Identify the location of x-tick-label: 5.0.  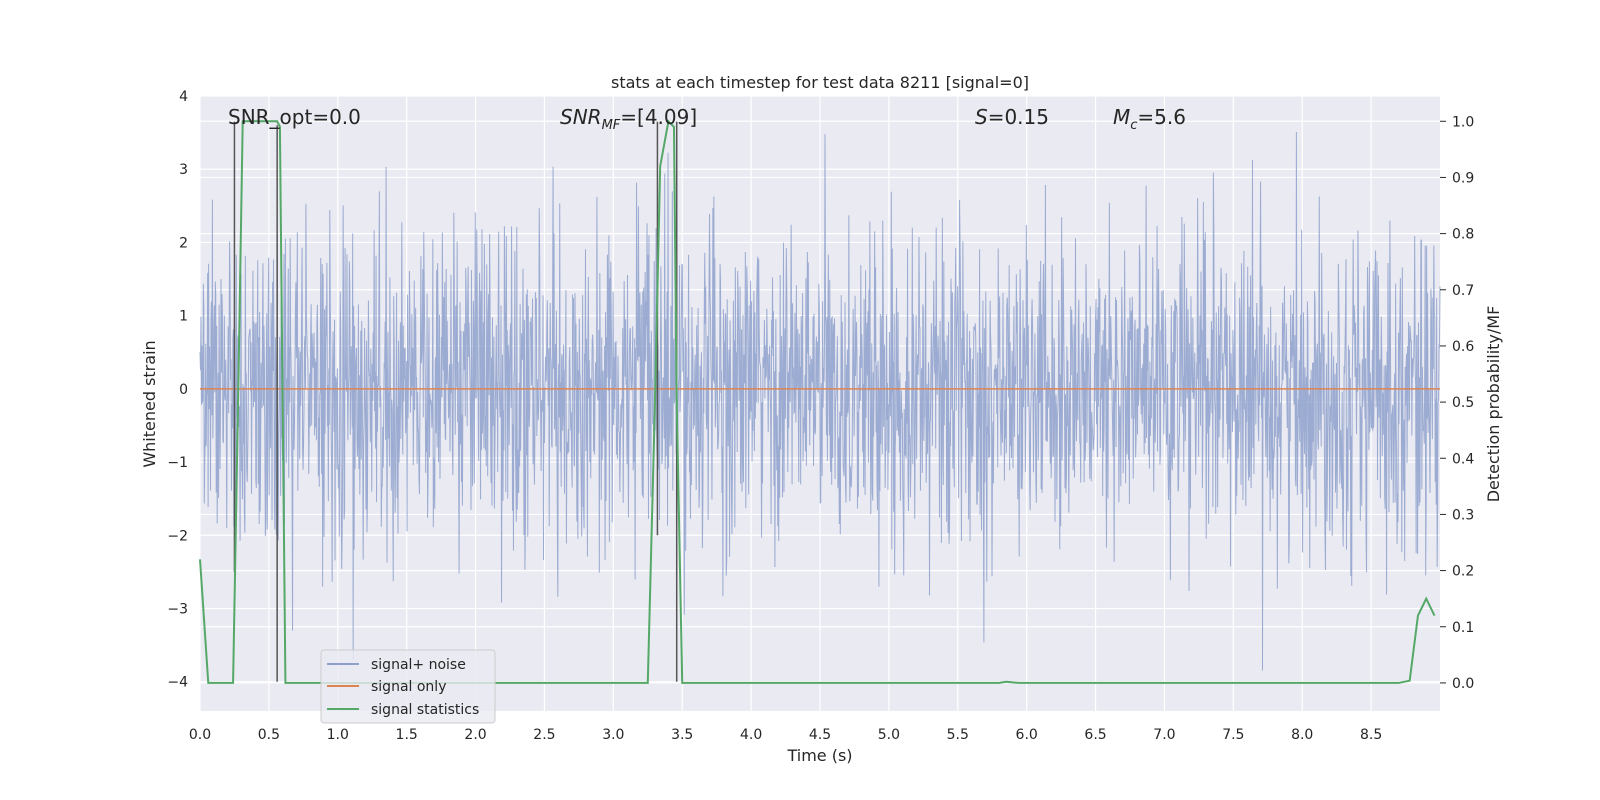
(889, 735).